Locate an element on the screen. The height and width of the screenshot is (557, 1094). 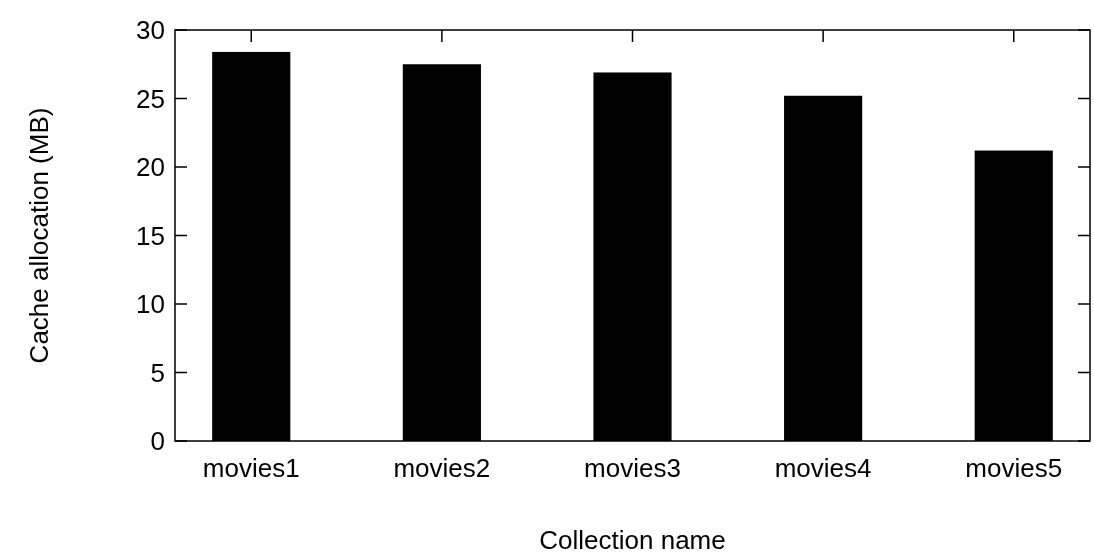
y-tick-label: 5 is located at coordinates (157, 372).